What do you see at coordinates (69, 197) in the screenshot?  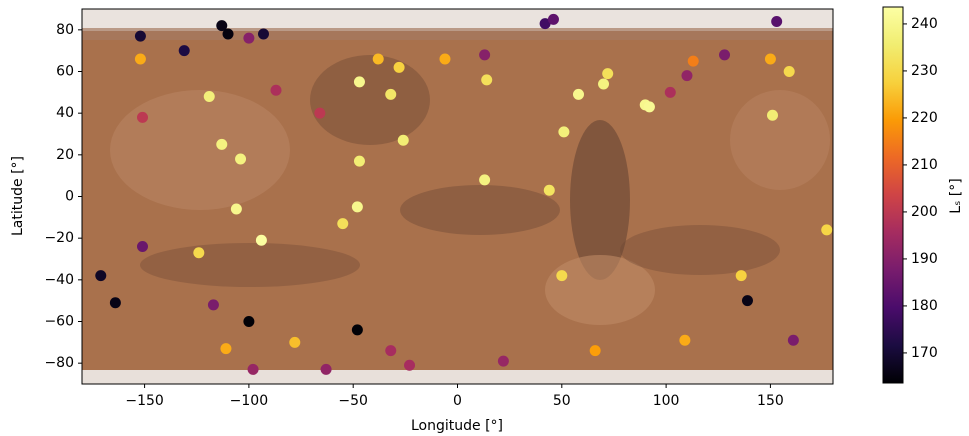 I see `y-tick-label: 0` at bounding box center [69, 197].